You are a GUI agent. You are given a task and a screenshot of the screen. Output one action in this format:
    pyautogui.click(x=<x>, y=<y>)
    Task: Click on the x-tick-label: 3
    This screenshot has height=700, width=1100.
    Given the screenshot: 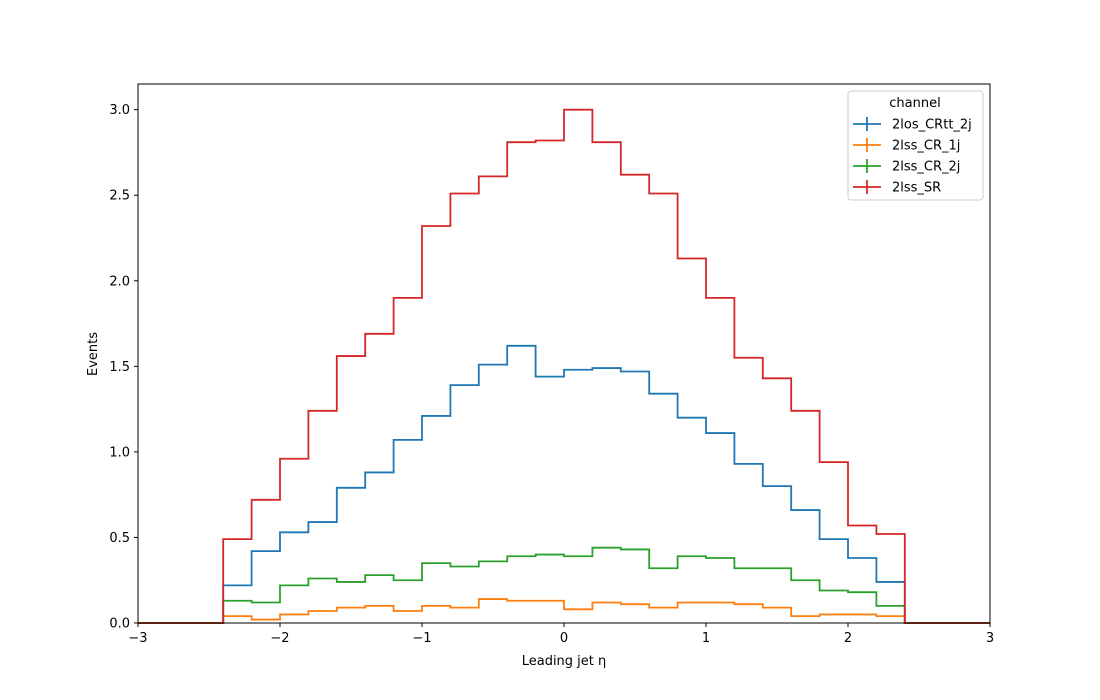 What is the action you would take?
    pyautogui.click(x=990, y=638)
    